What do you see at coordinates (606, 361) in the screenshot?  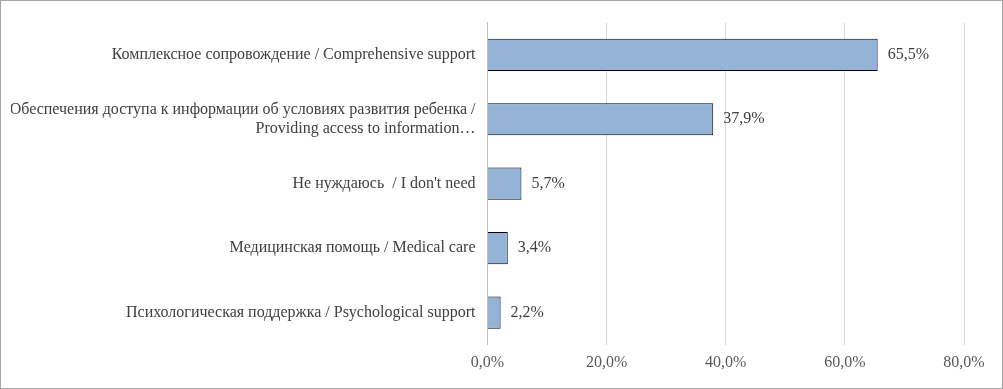 I see `x-tick-label: 20,0%` at bounding box center [606, 361].